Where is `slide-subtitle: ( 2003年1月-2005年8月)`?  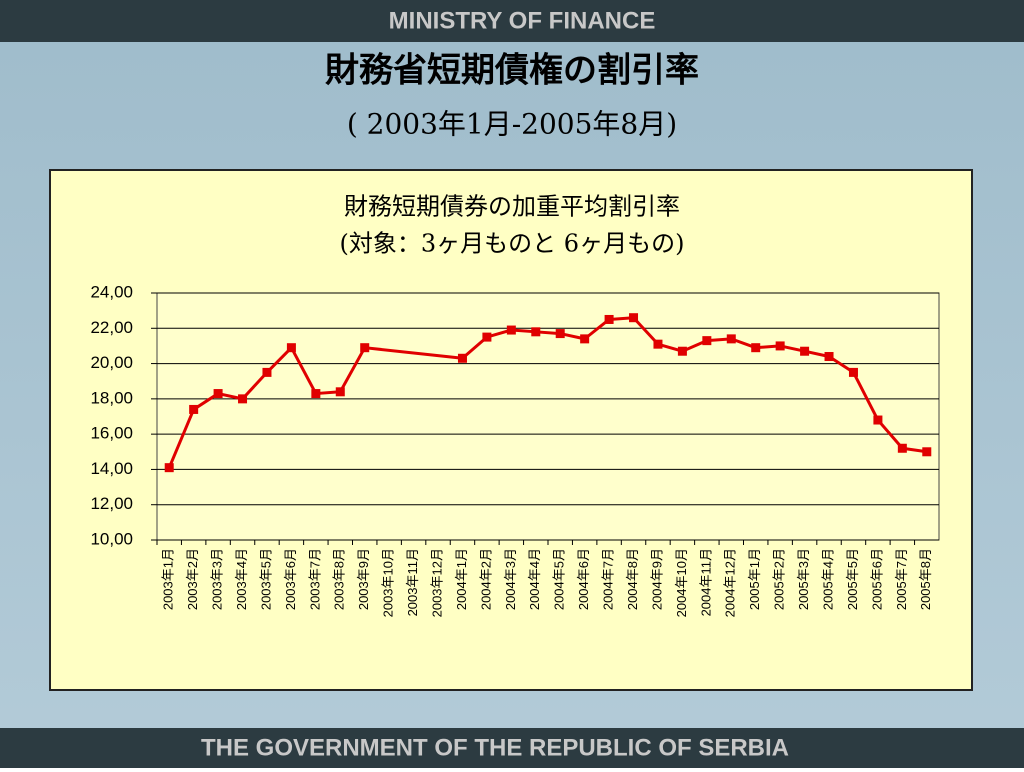
slide-subtitle: ( 2003年1月-2005年8月) is located at coordinates (512, 124).